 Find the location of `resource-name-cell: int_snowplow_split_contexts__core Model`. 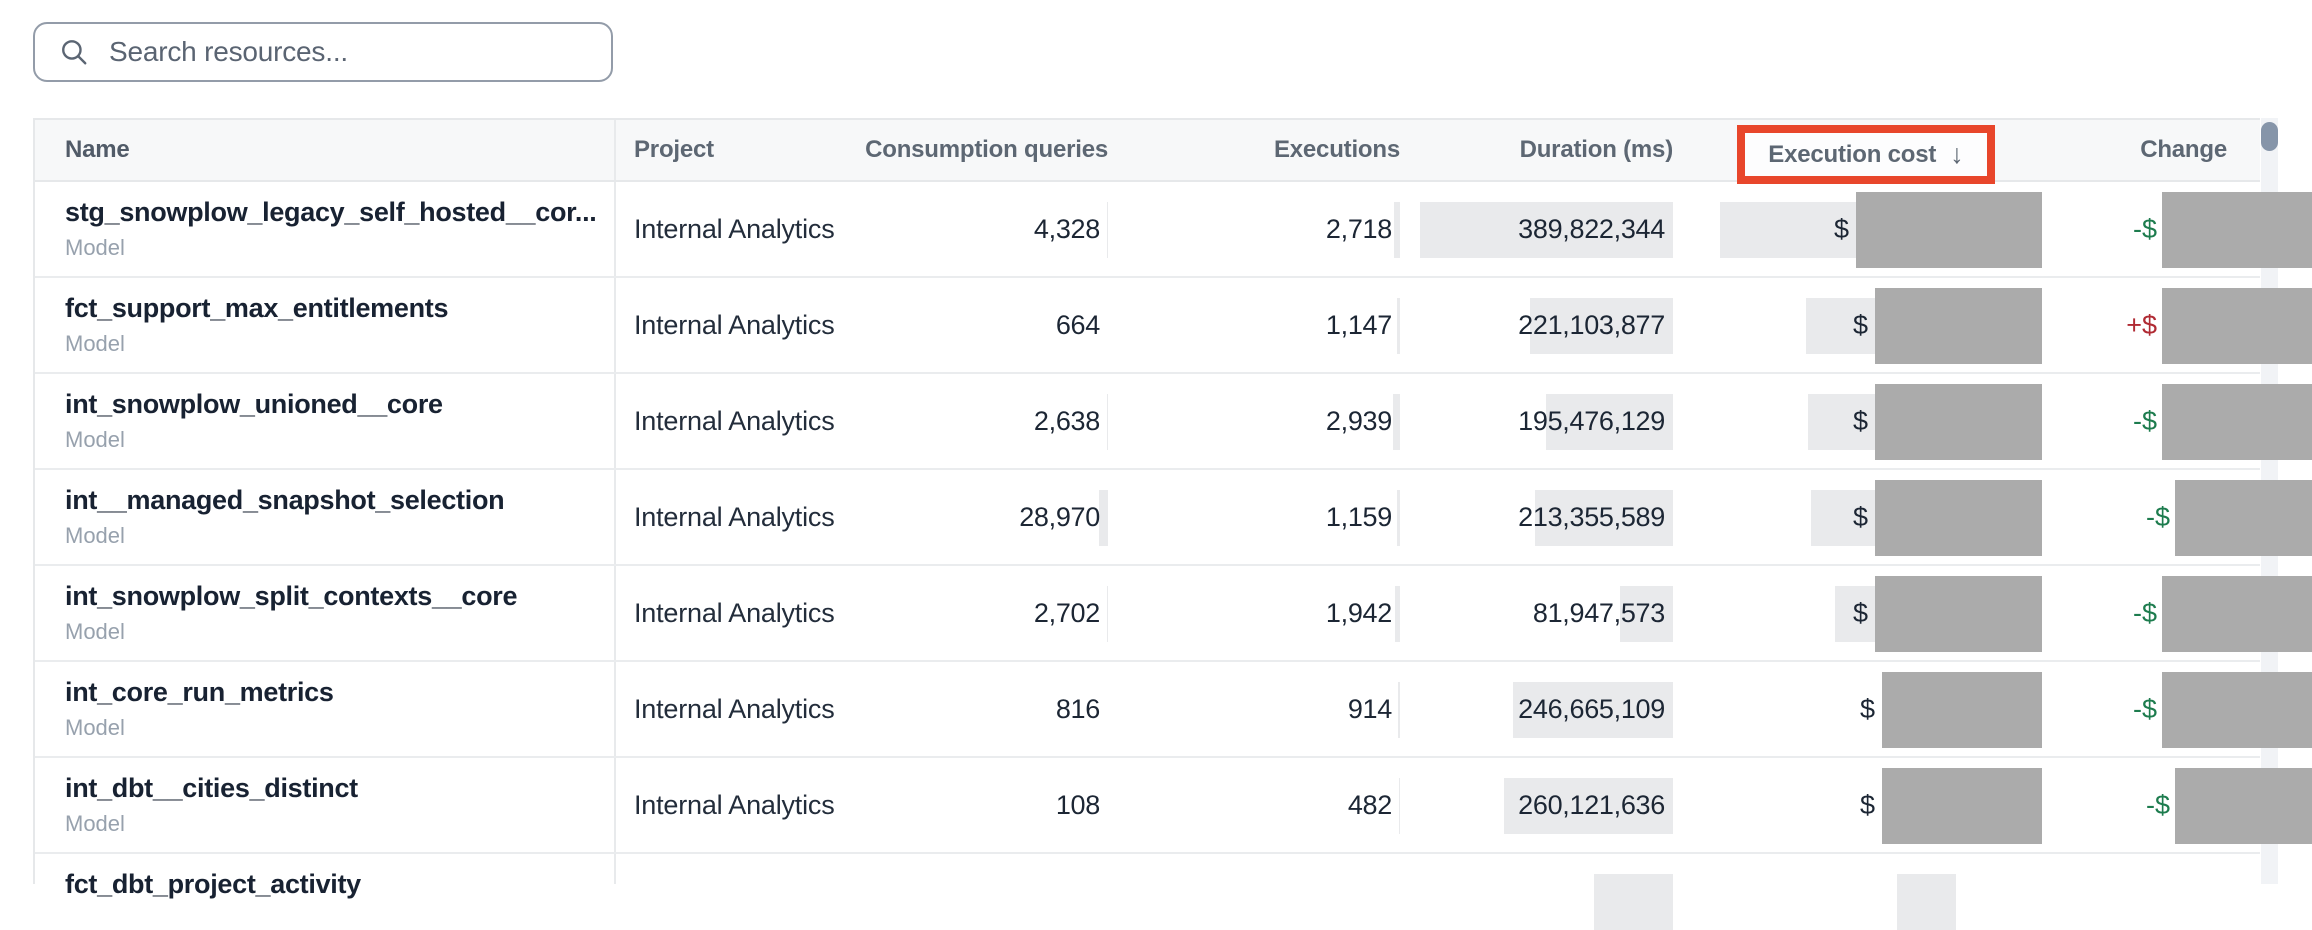

resource-name-cell: int_snowplow_split_contexts__core Model is located at coordinates (291, 613).